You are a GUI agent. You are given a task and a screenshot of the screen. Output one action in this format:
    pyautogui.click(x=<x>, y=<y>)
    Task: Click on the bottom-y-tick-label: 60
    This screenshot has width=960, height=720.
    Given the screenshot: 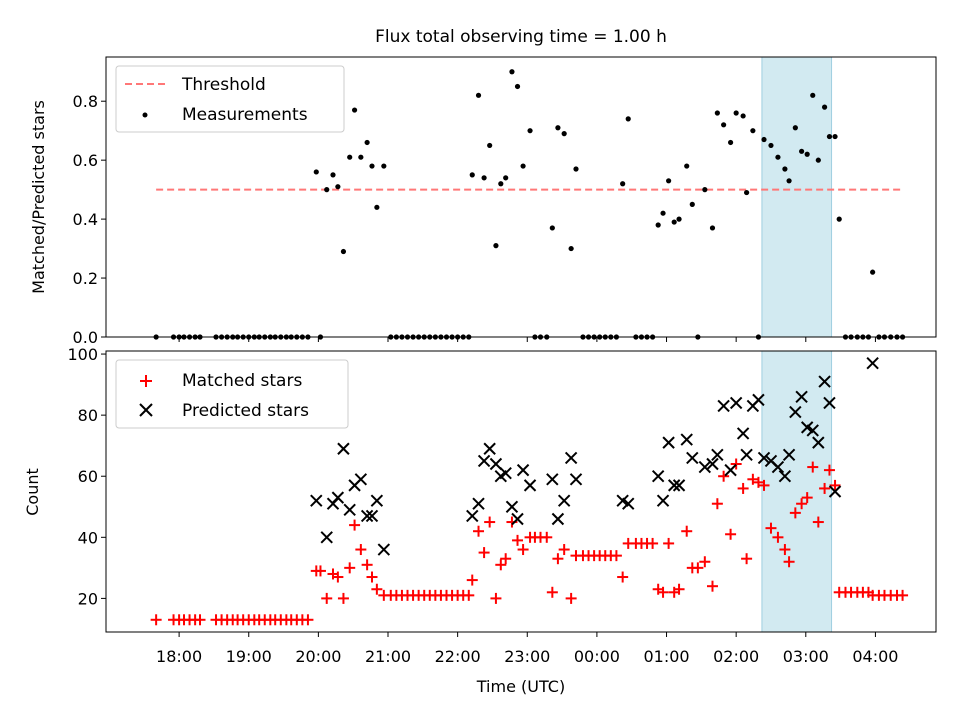 What is the action you would take?
    pyautogui.click(x=88, y=476)
    